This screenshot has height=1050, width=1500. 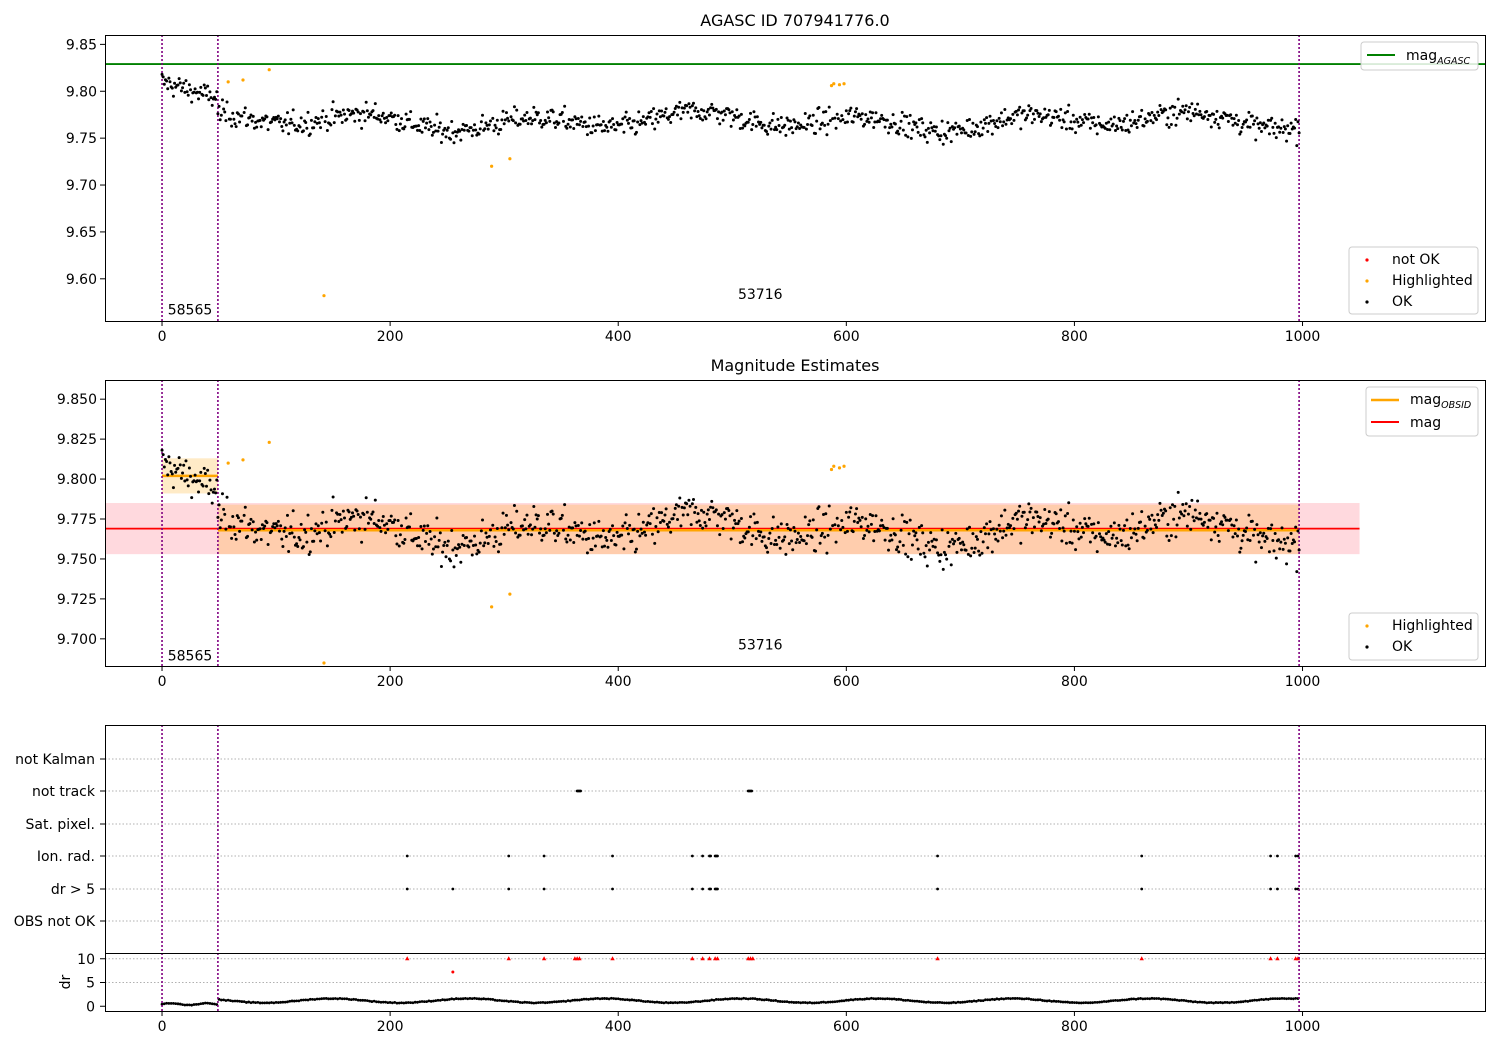 What do you see at coordinates (760, 645) in the screenshot?
I see `obsid-label-53716: 53716` at bounding box center [760, 645].